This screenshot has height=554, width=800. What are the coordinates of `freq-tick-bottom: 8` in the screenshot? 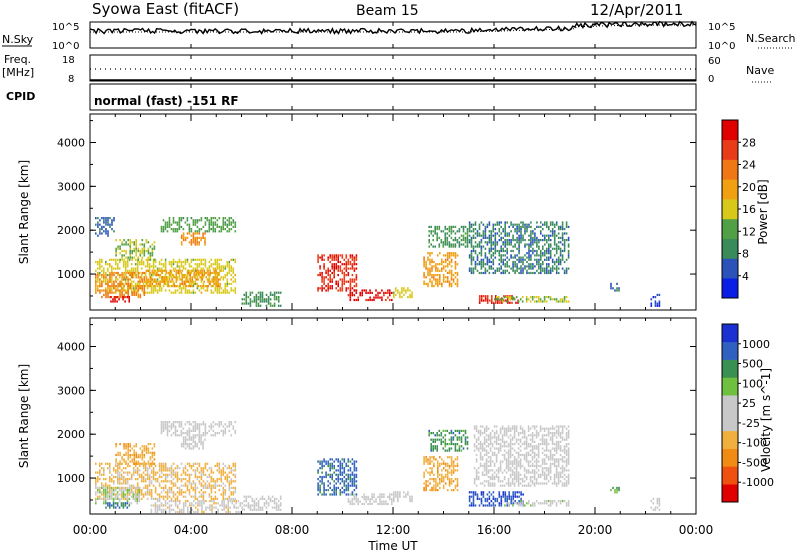 It's located at (71, 79).